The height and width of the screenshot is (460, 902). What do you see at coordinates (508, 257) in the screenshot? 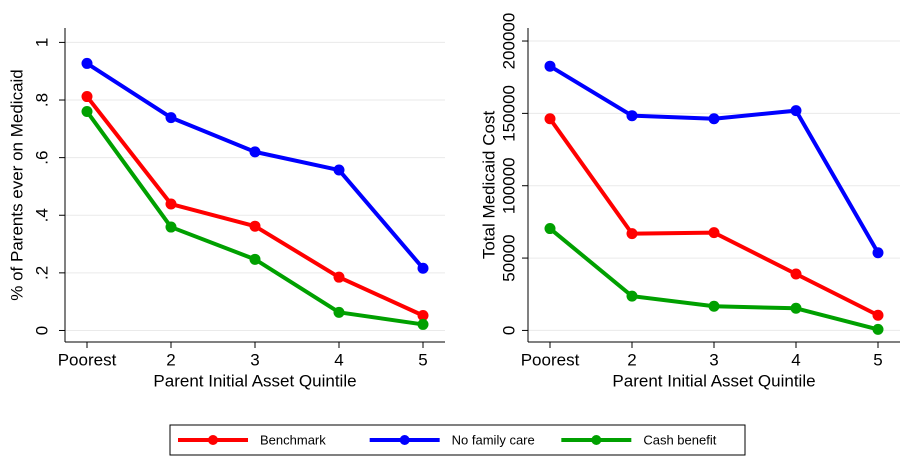
I see `y-tick-label: 50000` at bounding box center [508, 257].